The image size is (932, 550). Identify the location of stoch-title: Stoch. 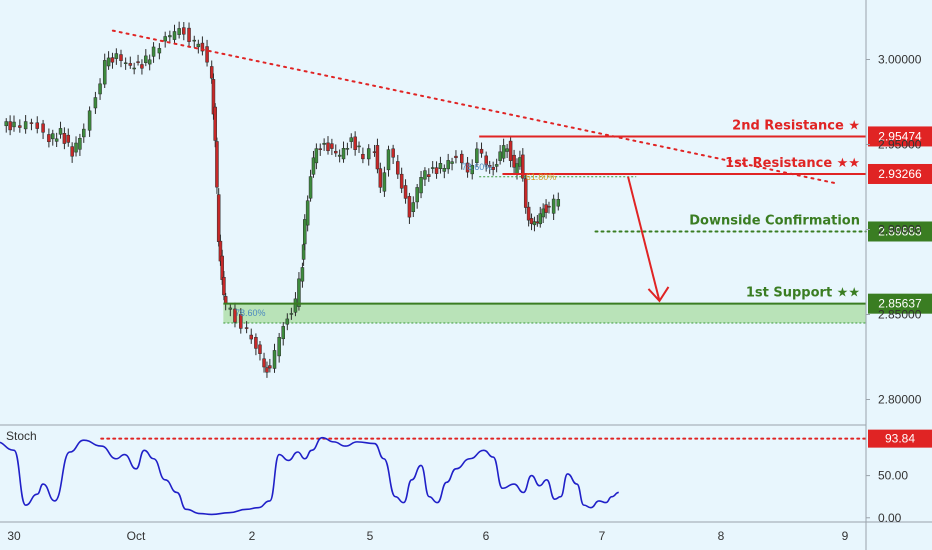
(21, 436).